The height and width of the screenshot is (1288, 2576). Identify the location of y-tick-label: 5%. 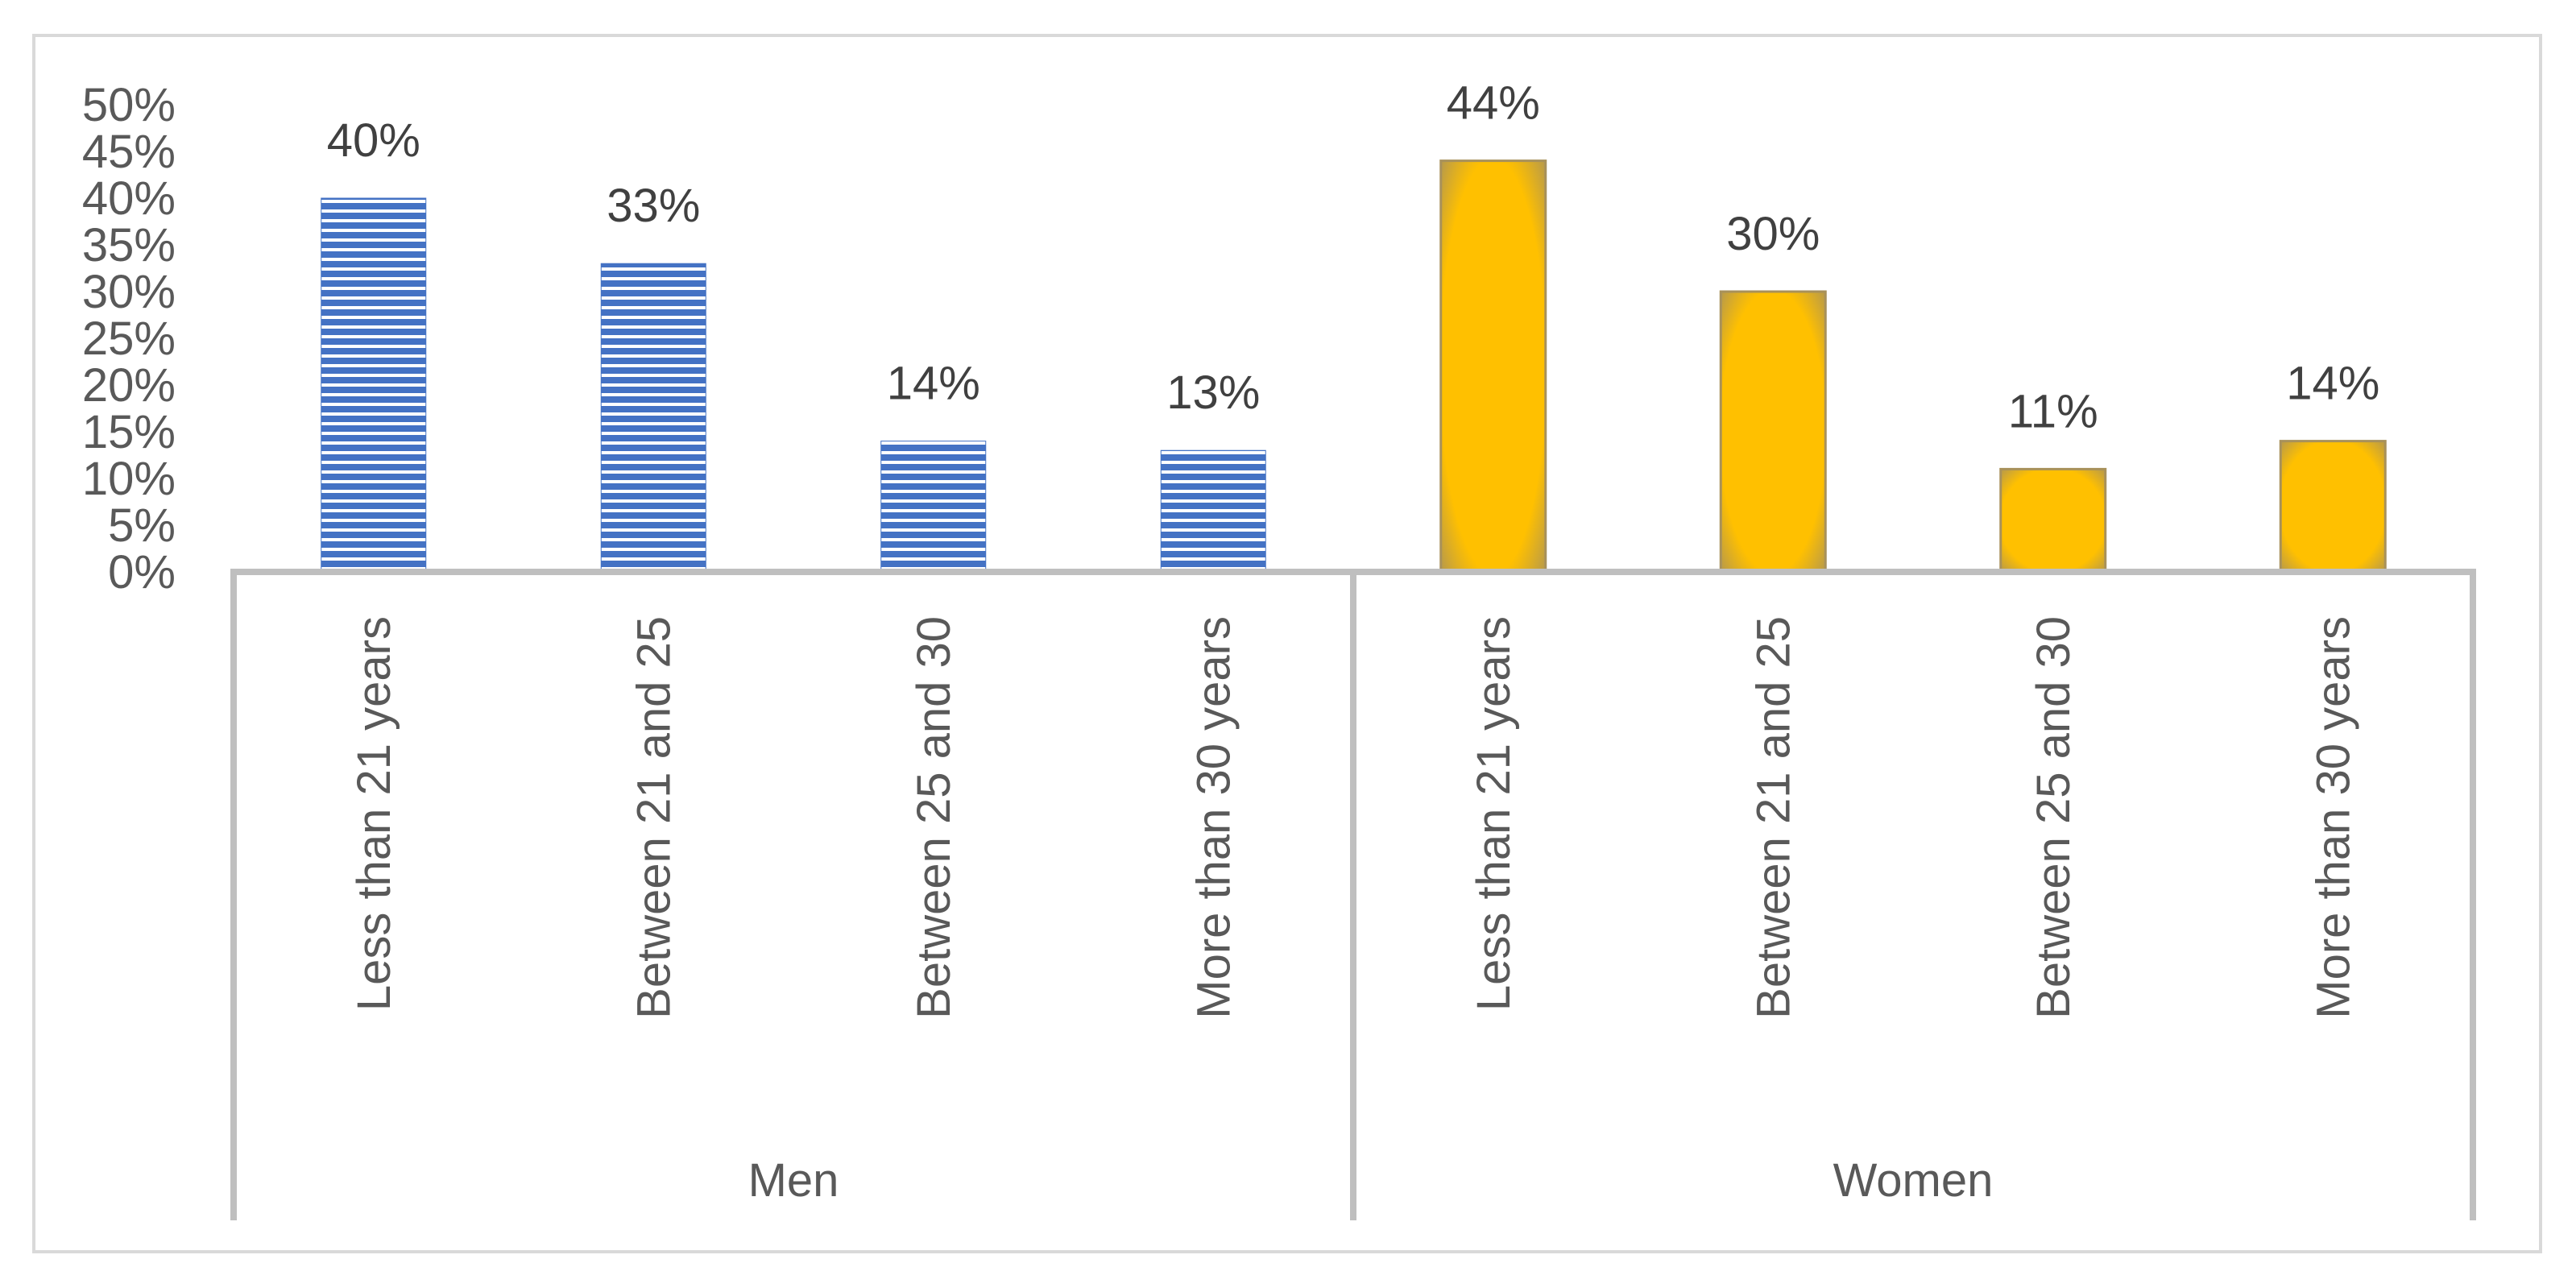
(142, 525).